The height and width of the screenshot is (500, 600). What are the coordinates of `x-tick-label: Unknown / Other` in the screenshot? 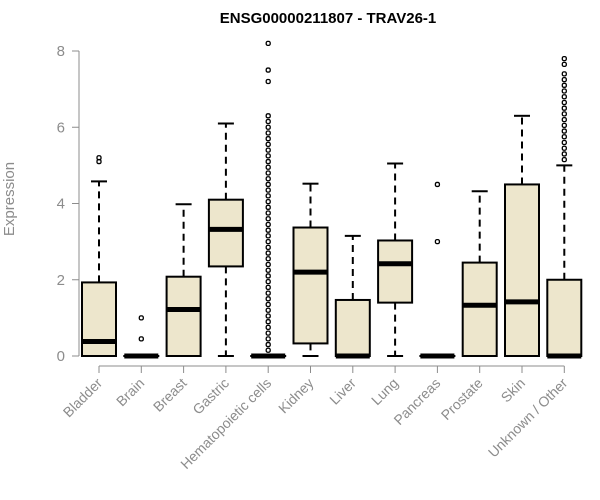 It's located at (528, 418).